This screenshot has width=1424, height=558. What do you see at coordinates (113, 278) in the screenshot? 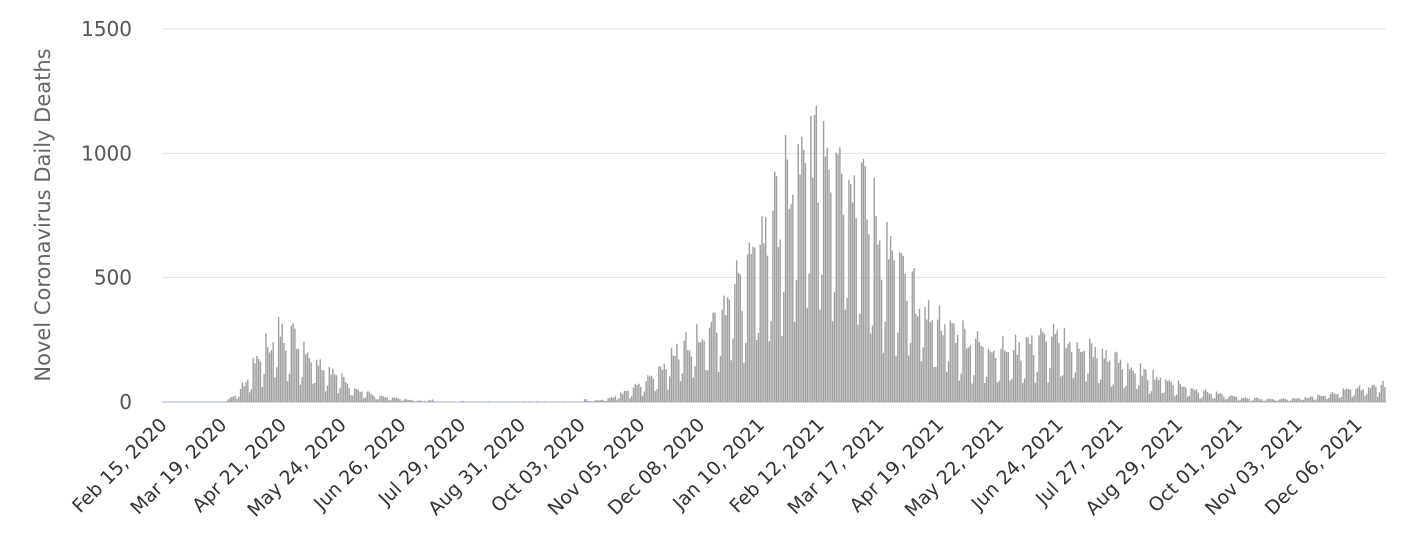
I see `y-tick-label: 500` at bounding box center [113, 278].